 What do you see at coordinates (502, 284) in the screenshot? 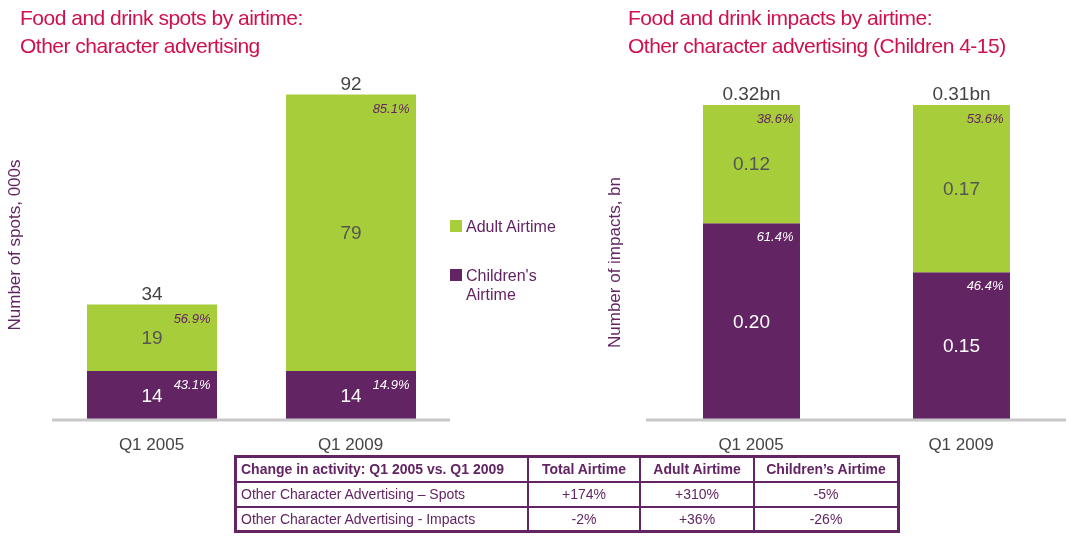
I see `legend-label: Children's Airtime` at bounding box center [502, 284].